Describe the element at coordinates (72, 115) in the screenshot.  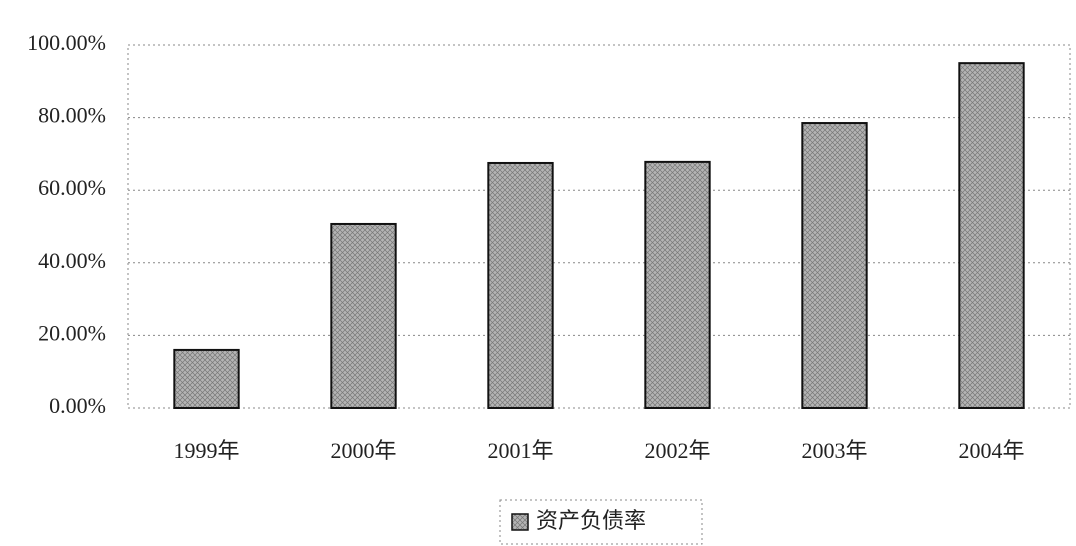
I see `y-tick-label: 80.00%` at that location.